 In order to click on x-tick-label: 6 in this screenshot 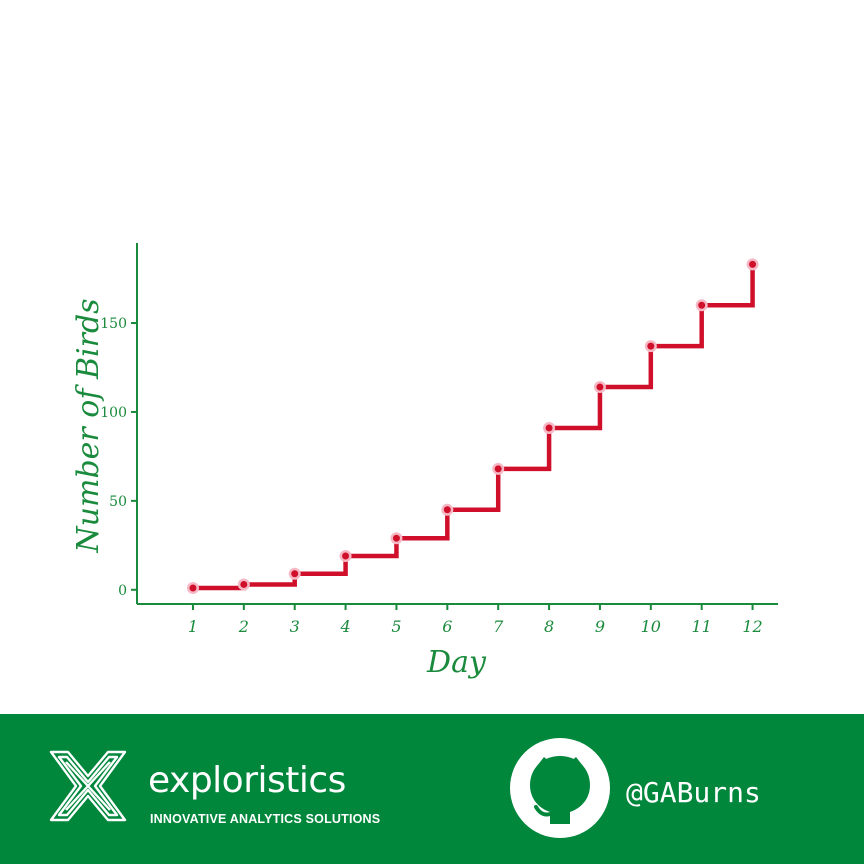, I will do `click(447, 626)`.